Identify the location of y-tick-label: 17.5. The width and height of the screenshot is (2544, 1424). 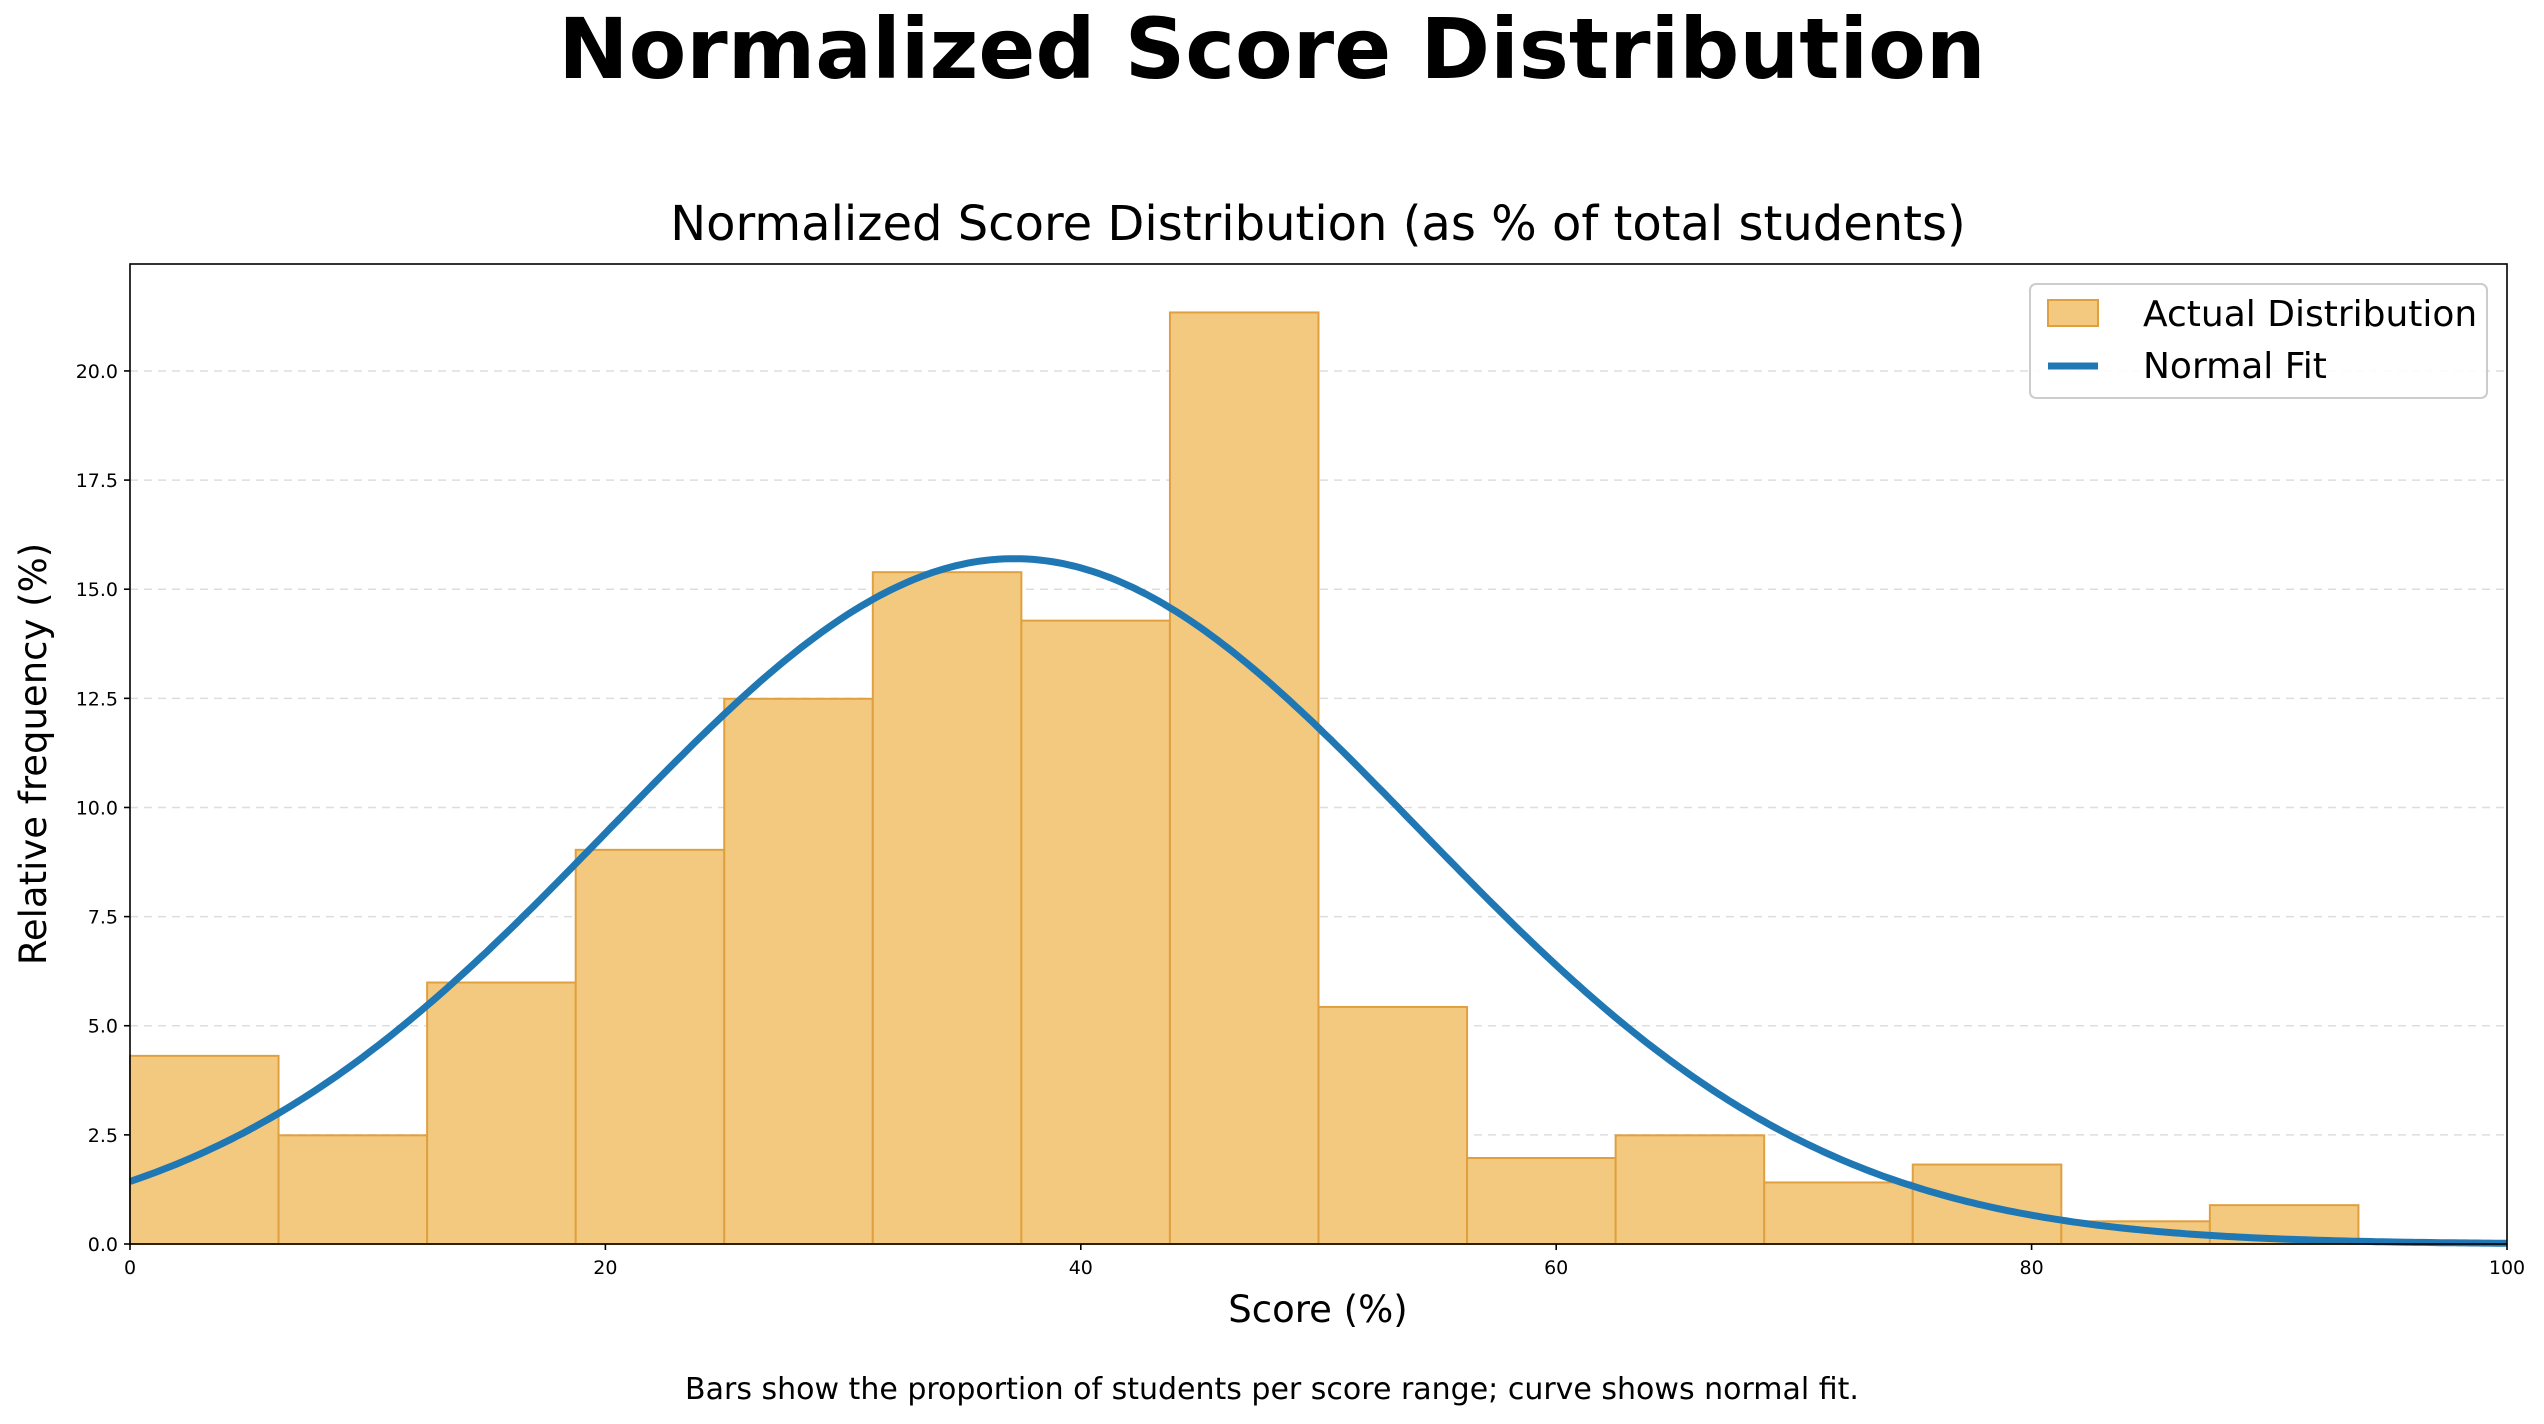
(97, 481).